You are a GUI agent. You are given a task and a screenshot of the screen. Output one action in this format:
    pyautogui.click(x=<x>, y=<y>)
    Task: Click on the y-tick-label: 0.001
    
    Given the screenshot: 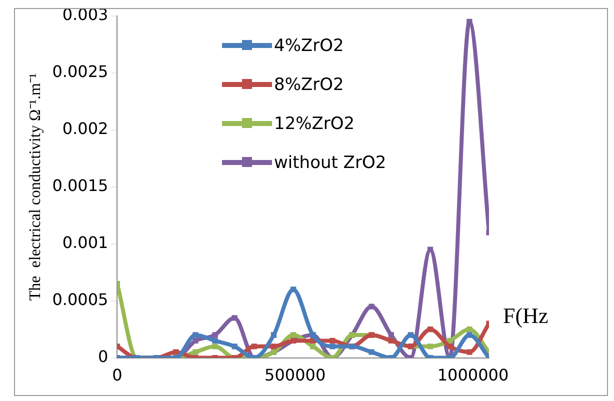 What is the action you would take?
    pyautogui.click(x=85, y=242)
    